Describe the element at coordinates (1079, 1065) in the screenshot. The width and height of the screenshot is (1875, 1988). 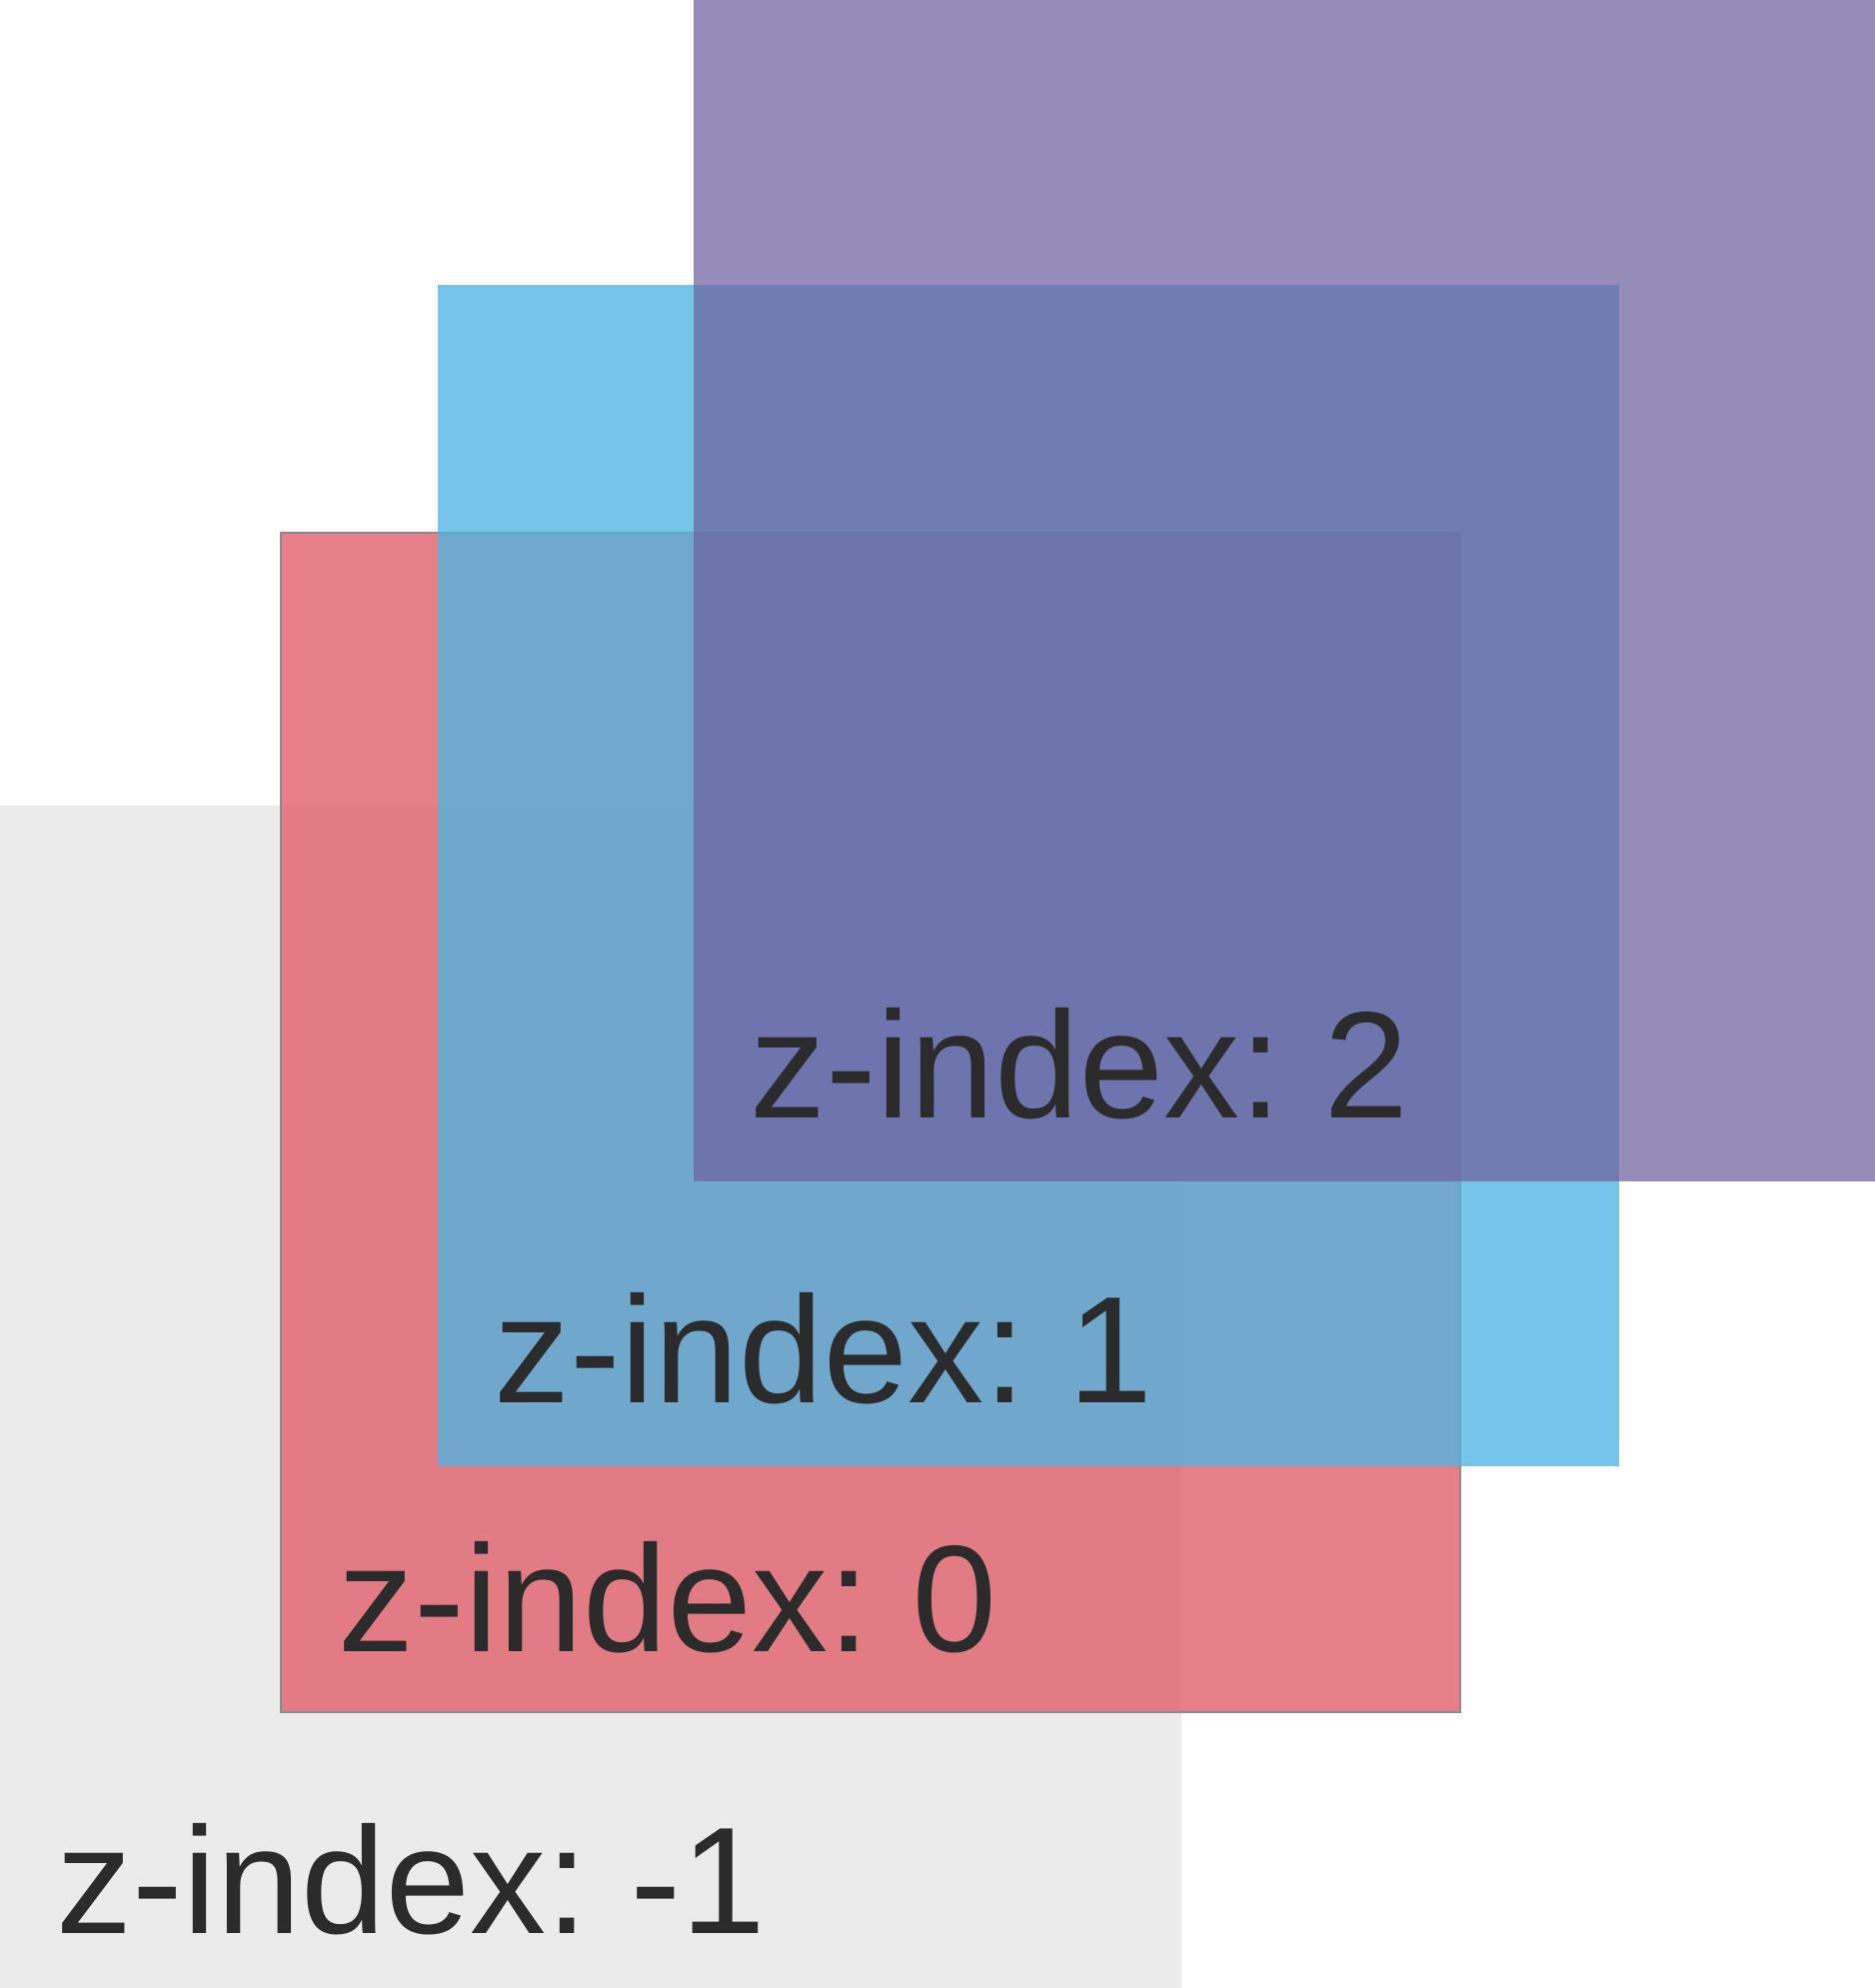
I see `layer-z-index-2-label: z-index: 2` at that location.